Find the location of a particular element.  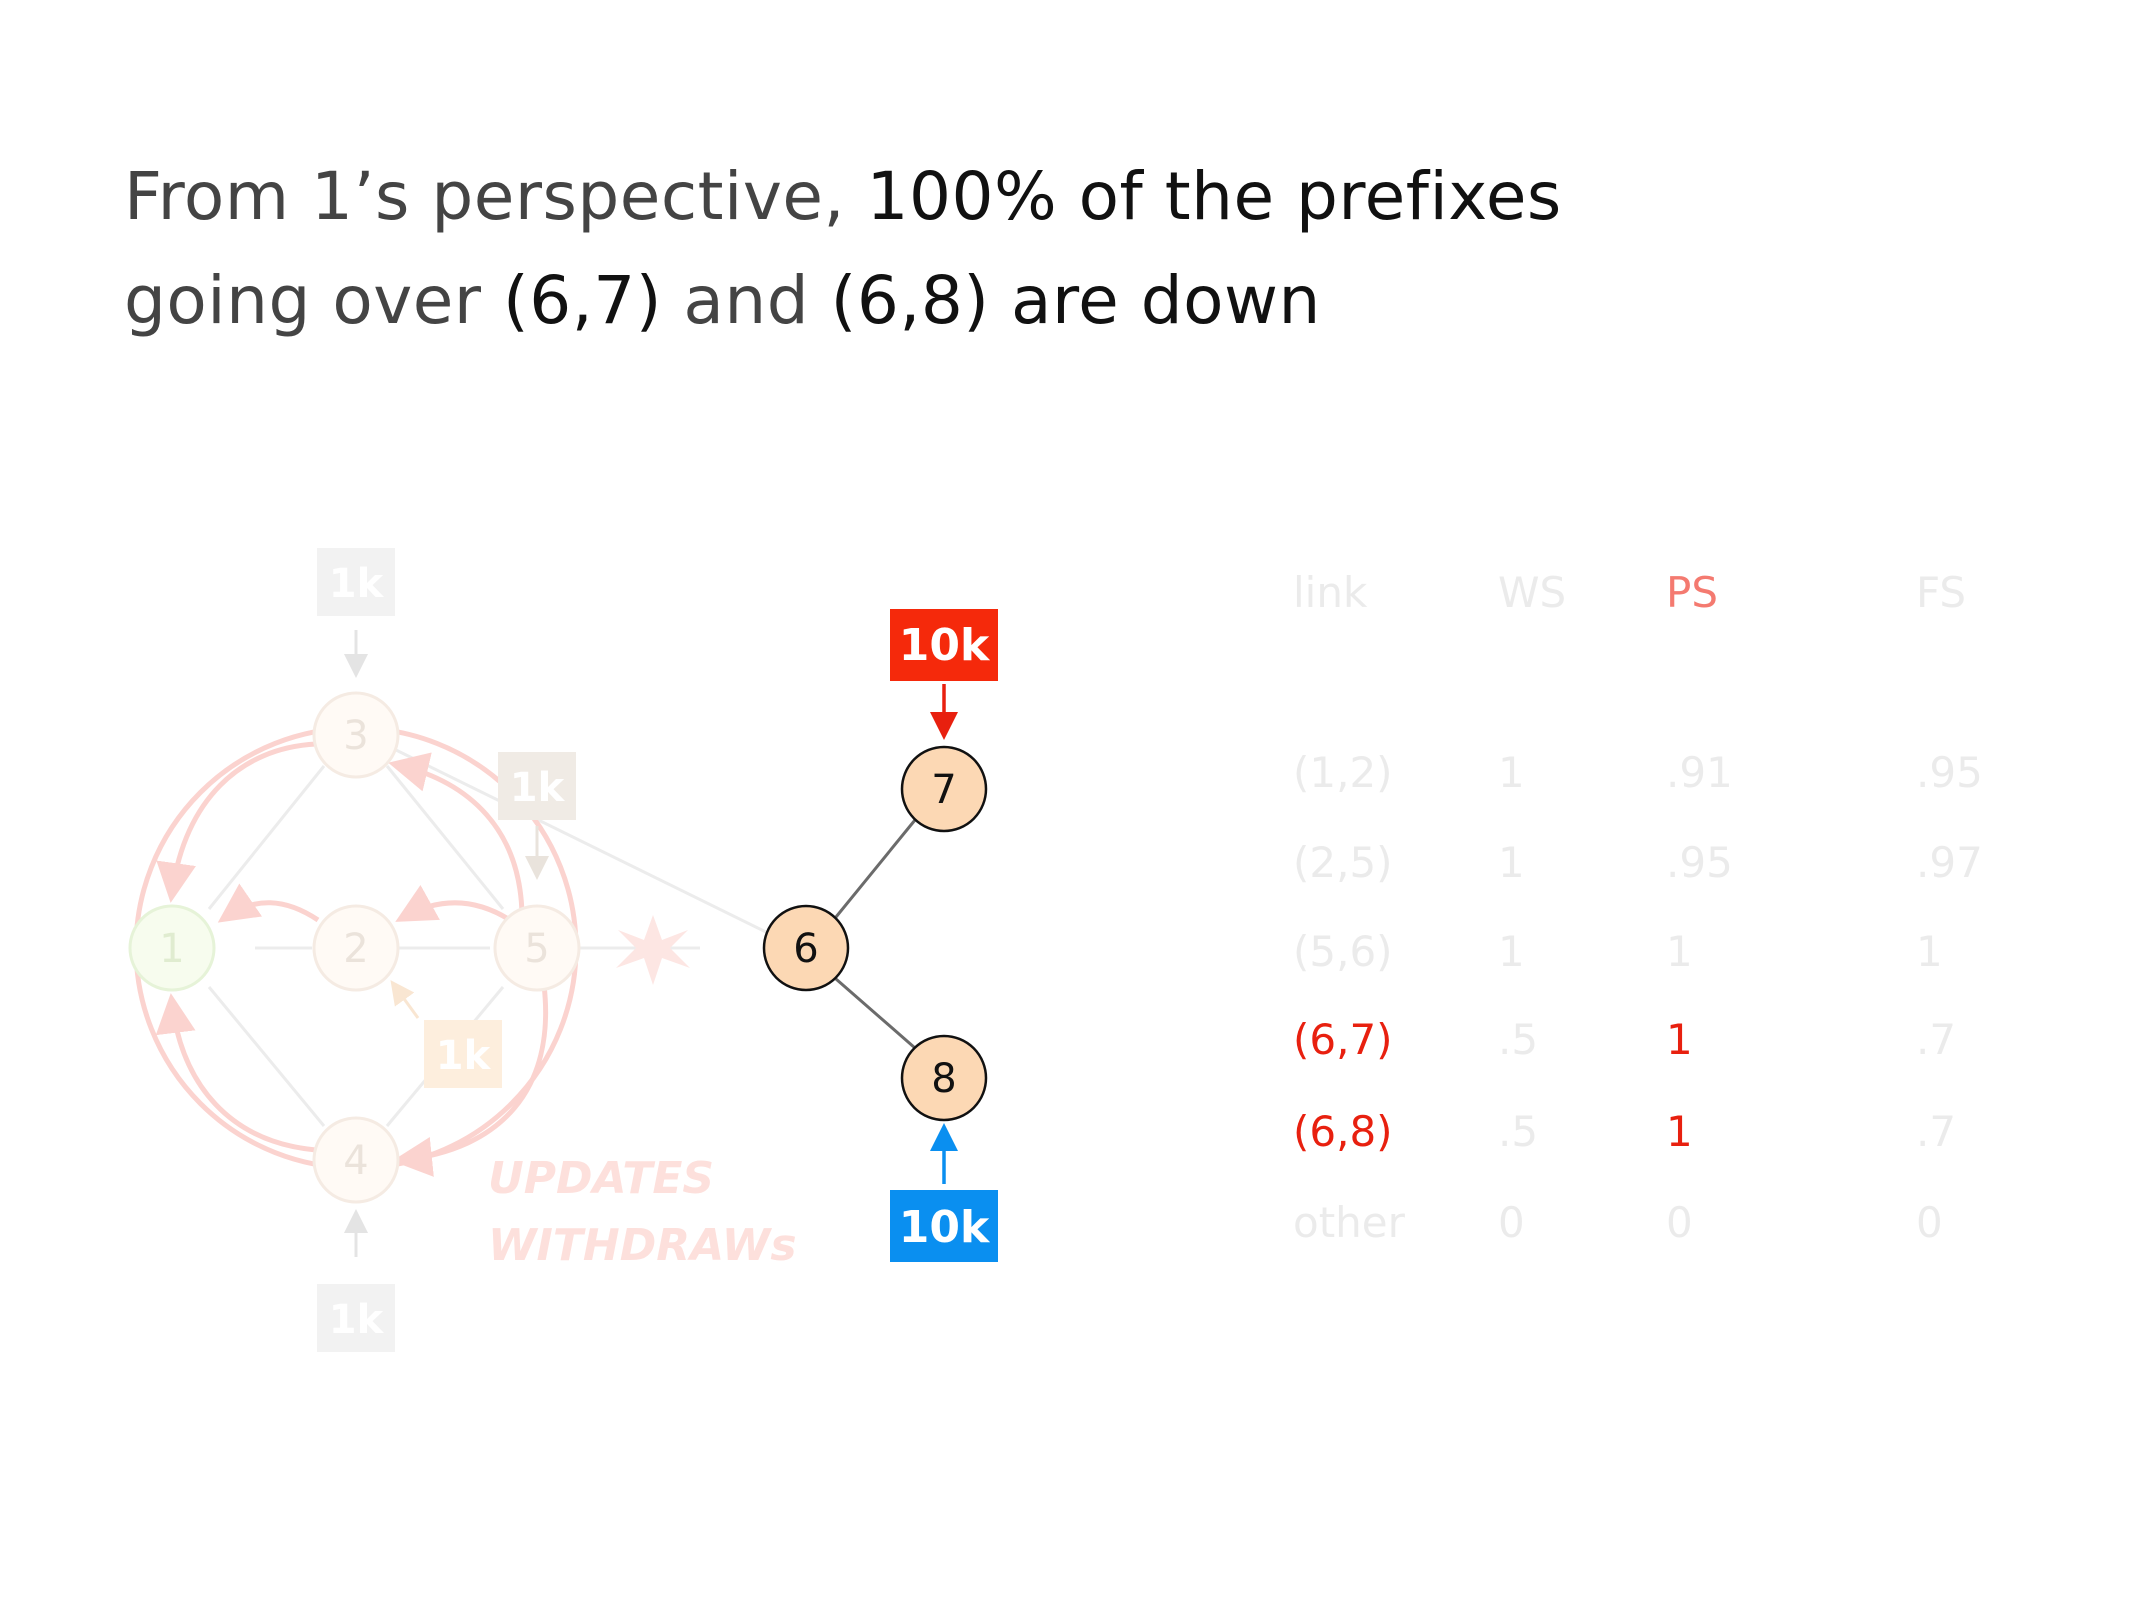

table-row-fs: 0 is located at coordinates (1929, 1222).